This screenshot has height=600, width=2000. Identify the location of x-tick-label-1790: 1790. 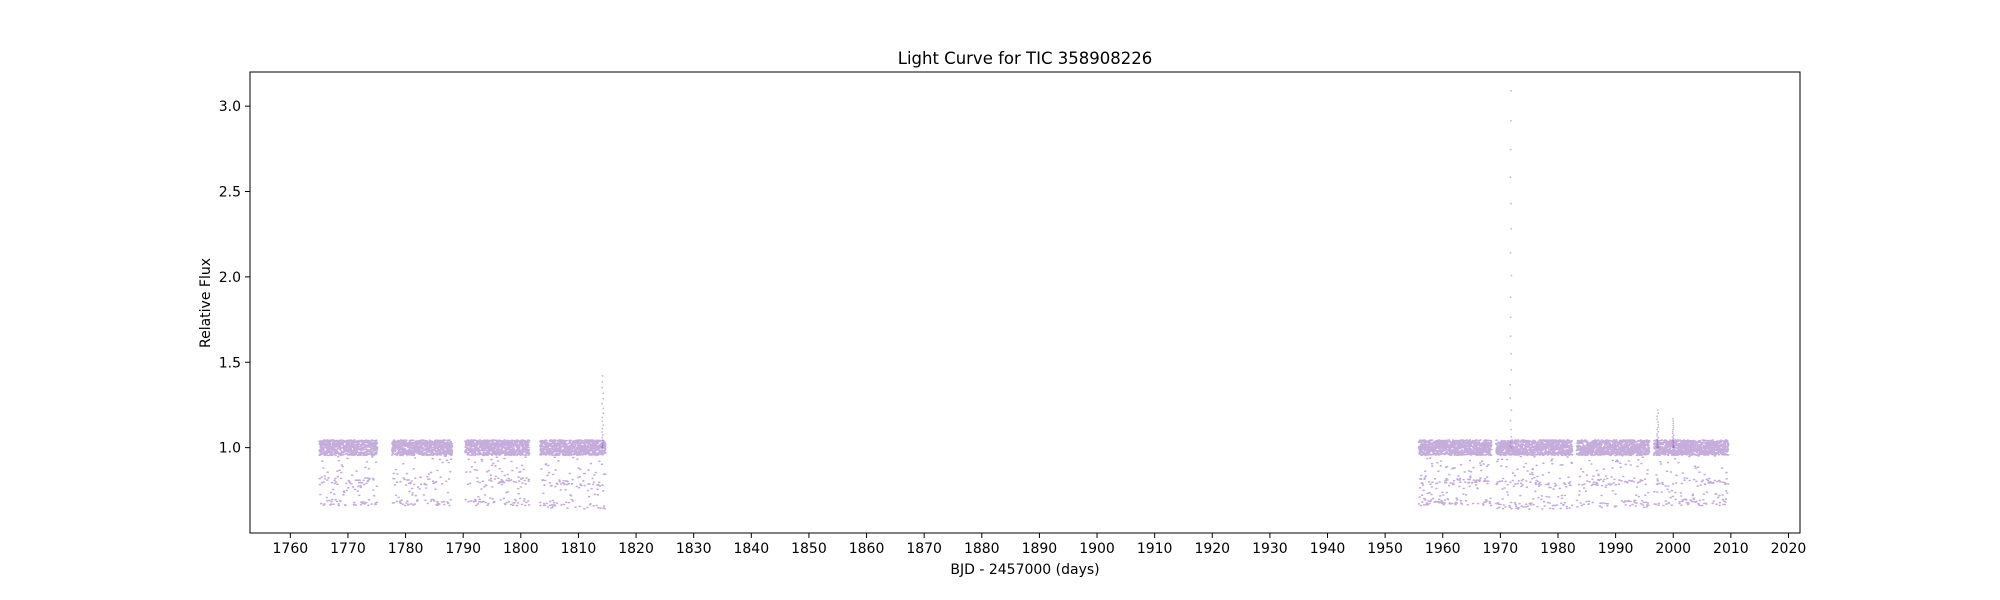
(463, 549).